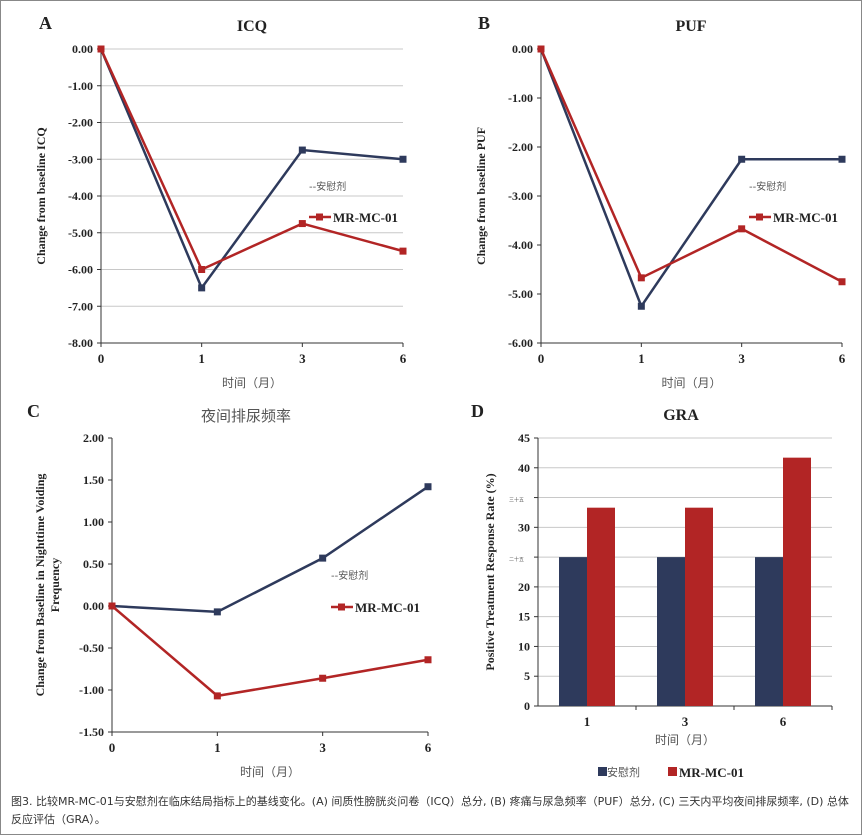 This screenshot has width=862, height=835. Describe the element at coordinates (524, 438) in the screenshot. I see `y-tick-label: 45` at that location.